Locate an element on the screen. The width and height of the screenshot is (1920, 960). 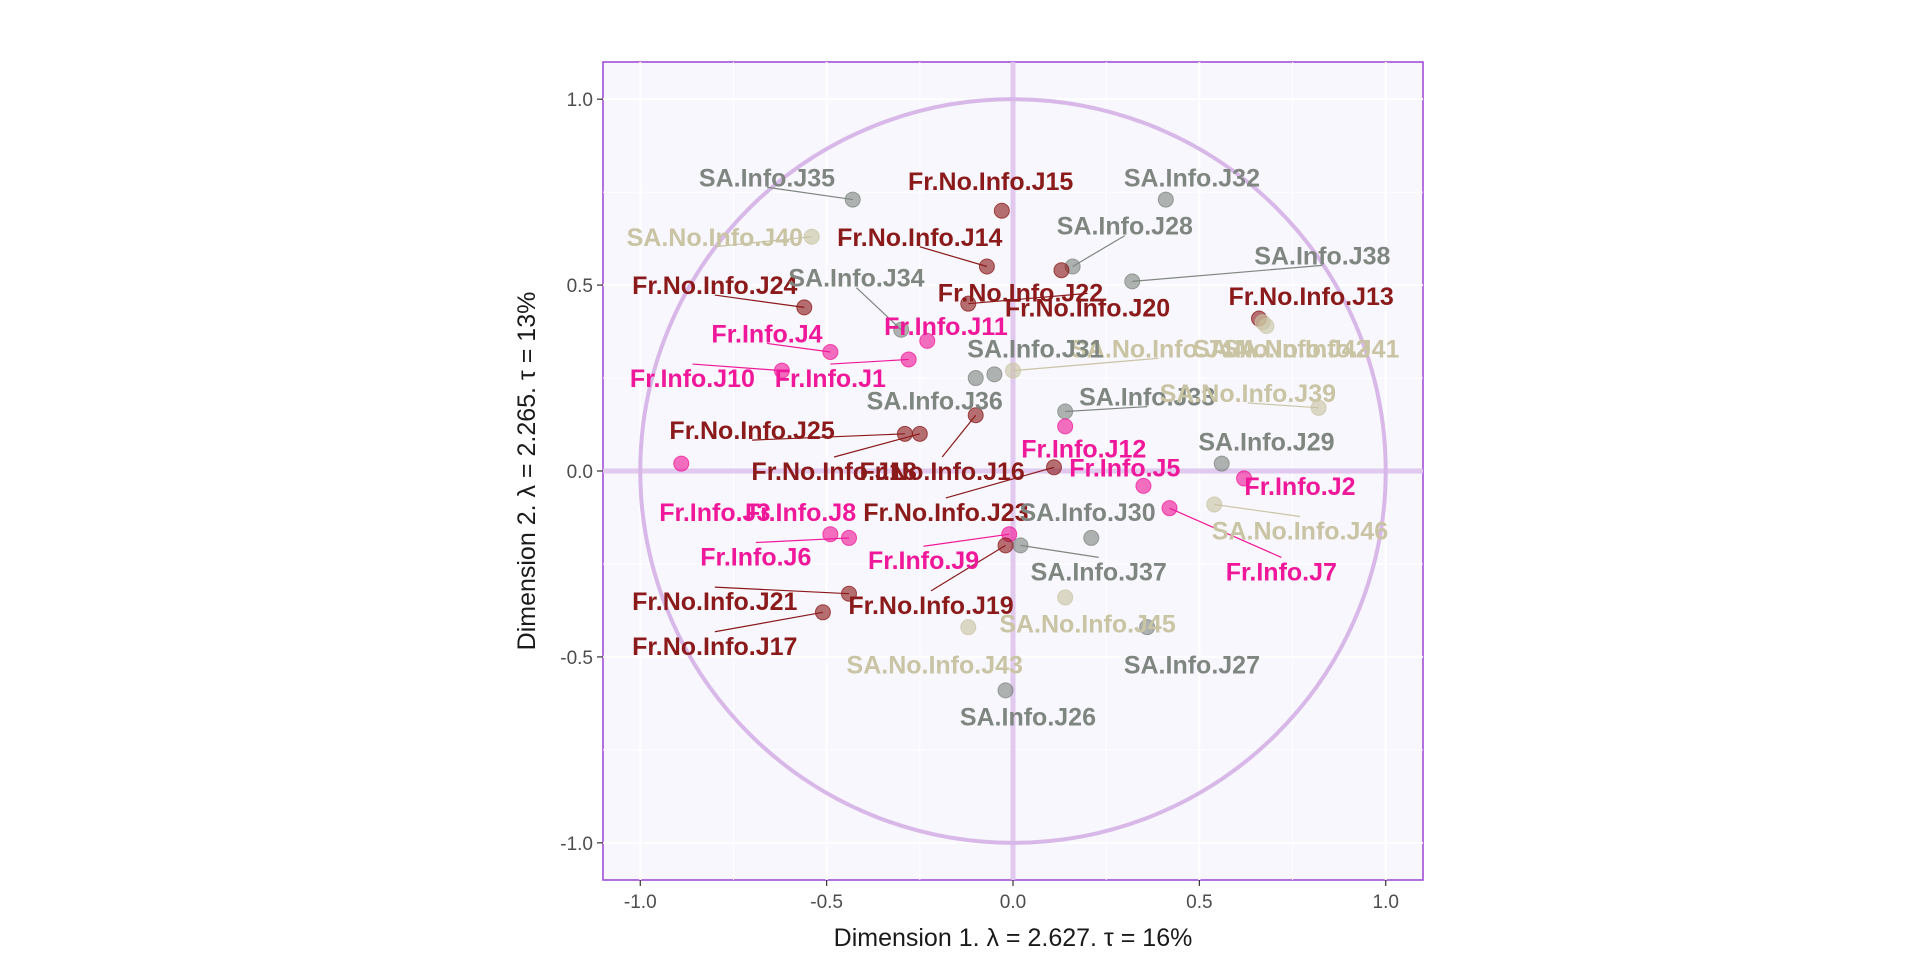
point-label: SA.Info.J30 is located at coordinates (1087, 513).